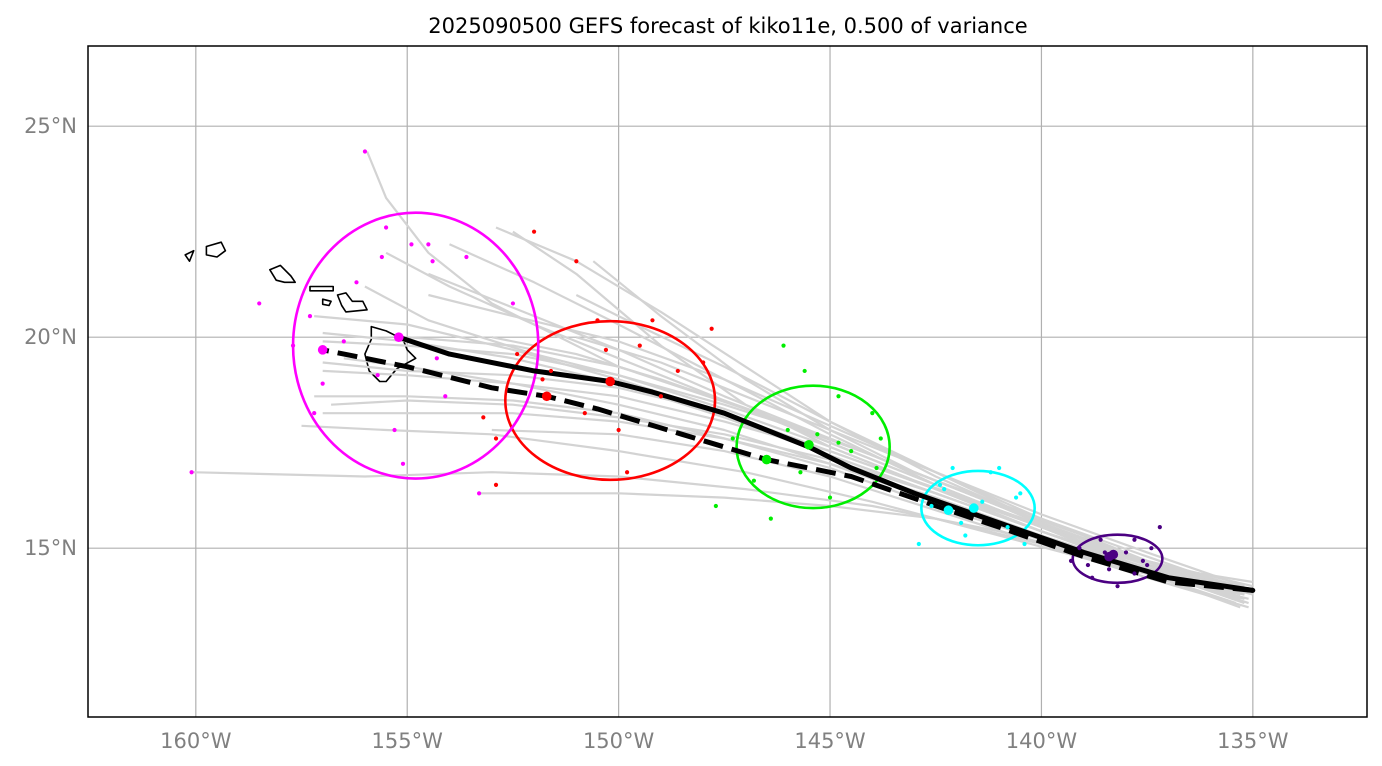 Image resolution: width=1382 pixels, height=766 pixels. I want to click on y-tick-label: 25°N, so click(50, 126).